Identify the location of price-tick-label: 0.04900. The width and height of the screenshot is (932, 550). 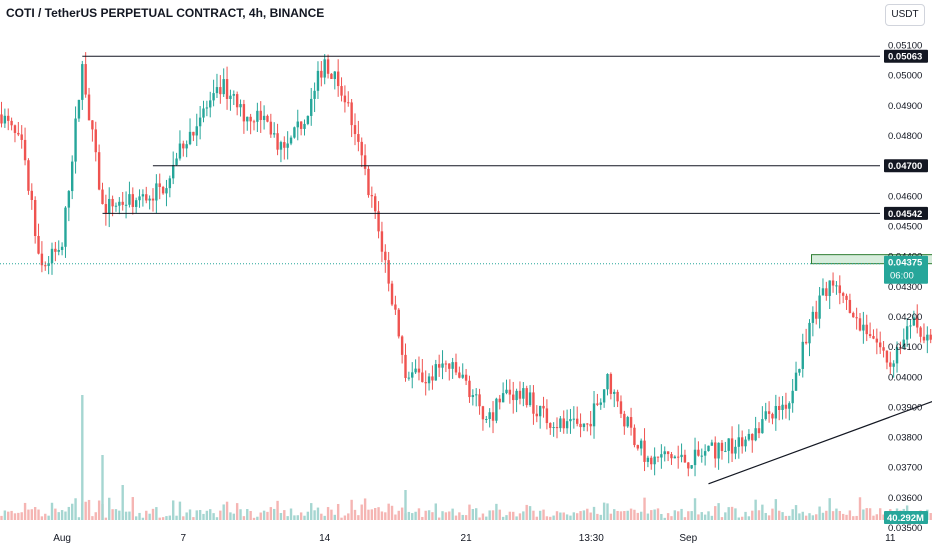
(905, 106).